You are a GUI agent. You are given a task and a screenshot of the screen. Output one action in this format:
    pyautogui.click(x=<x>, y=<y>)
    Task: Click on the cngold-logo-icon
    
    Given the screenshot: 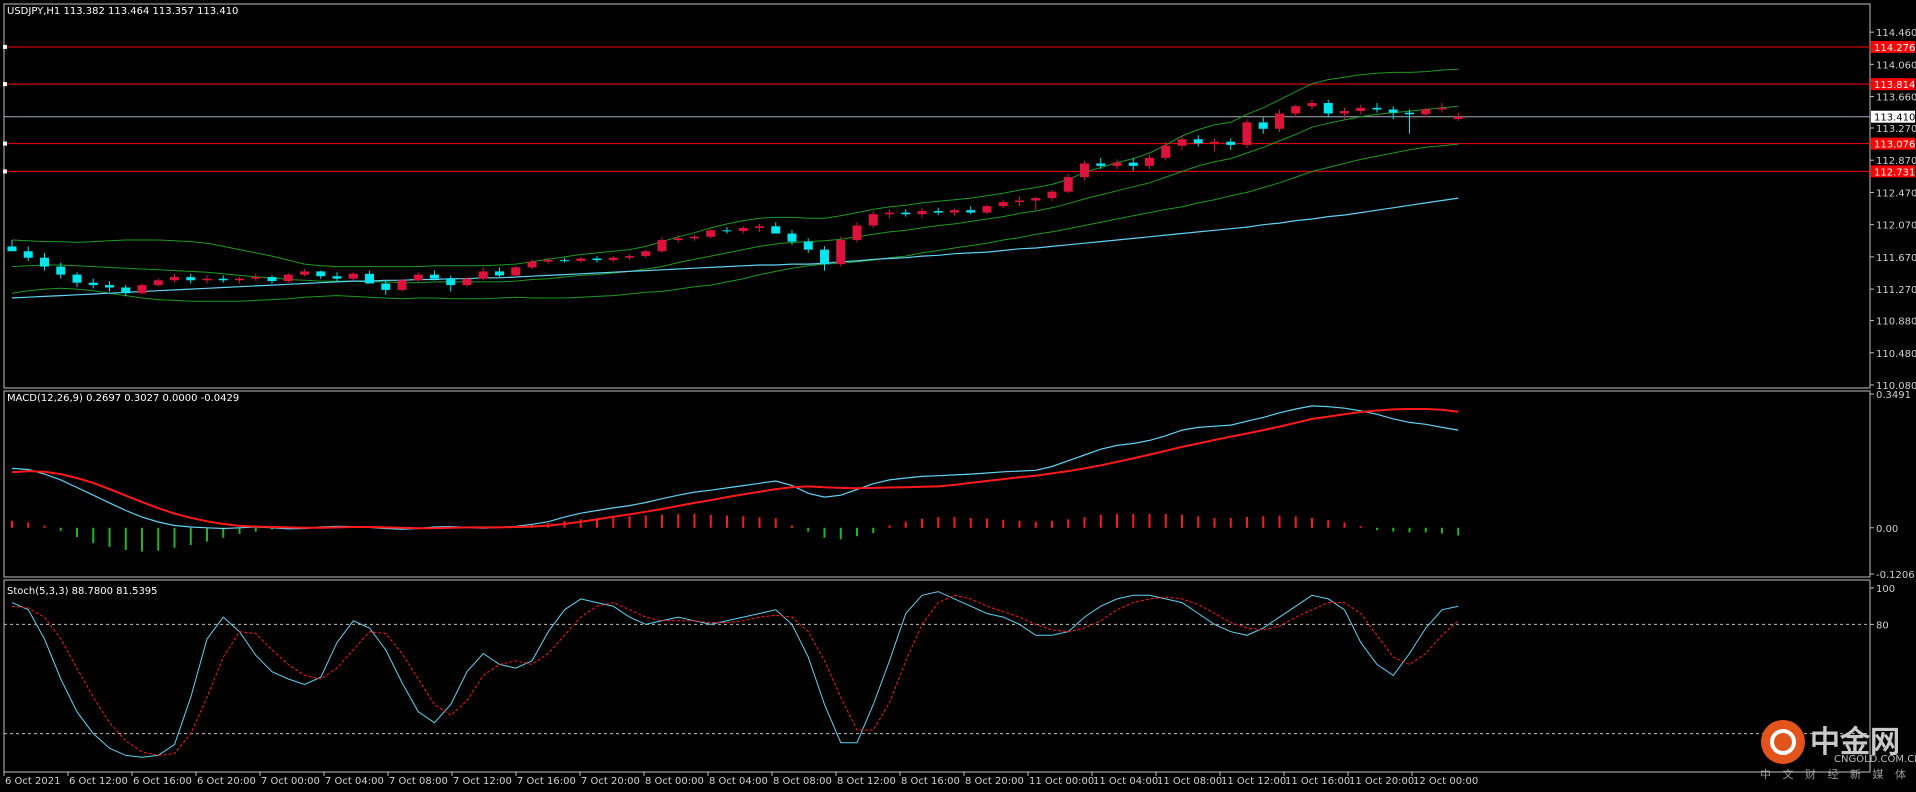 What is the action you would take?
    pyautogui.click(x=1783, y=742)
    